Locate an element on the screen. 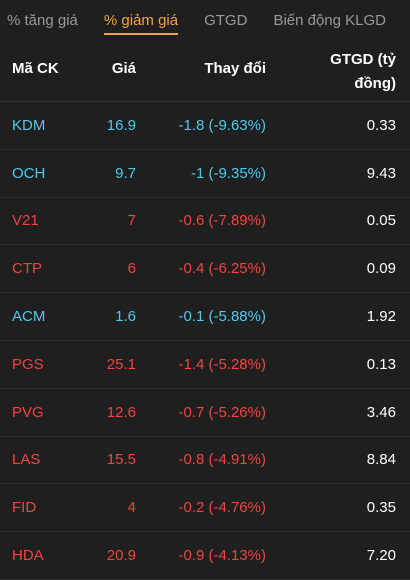 Image resolution: width=410 pixels, height=580 pixels. stock-symbol: ACM is located at coordinates (29, 317).